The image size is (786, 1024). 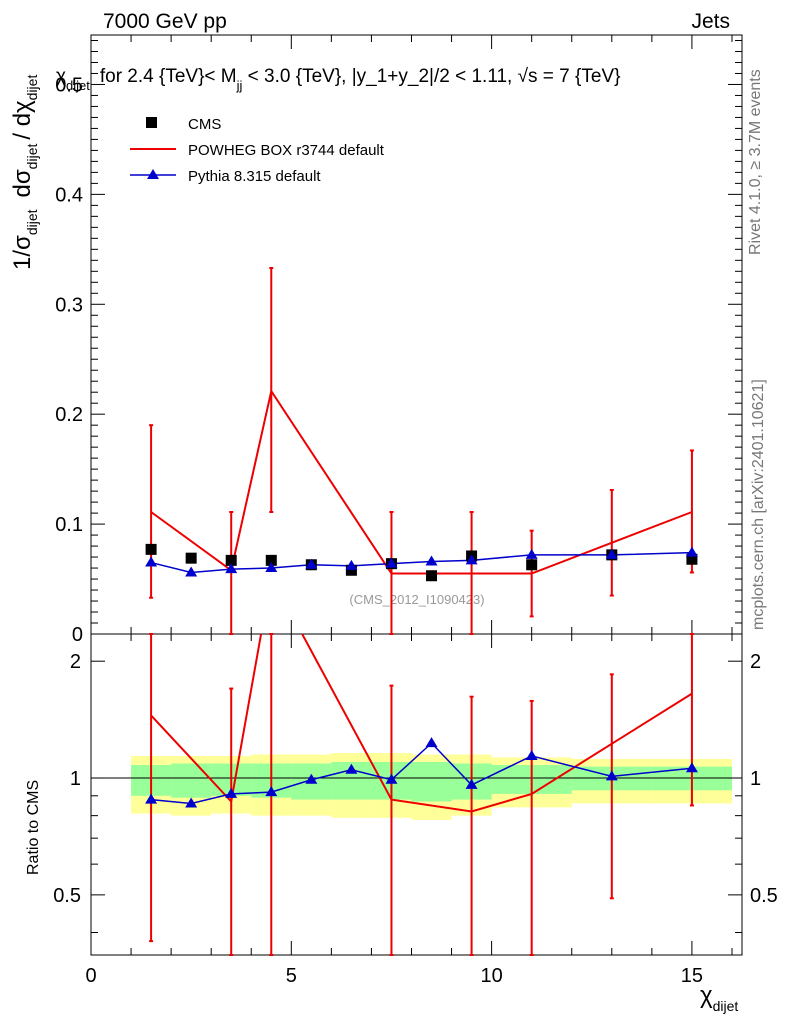 What do you see at coordinates (421, 562) in the screenshot?
I see `pythia-main-line` at bounding box center [421, 562].